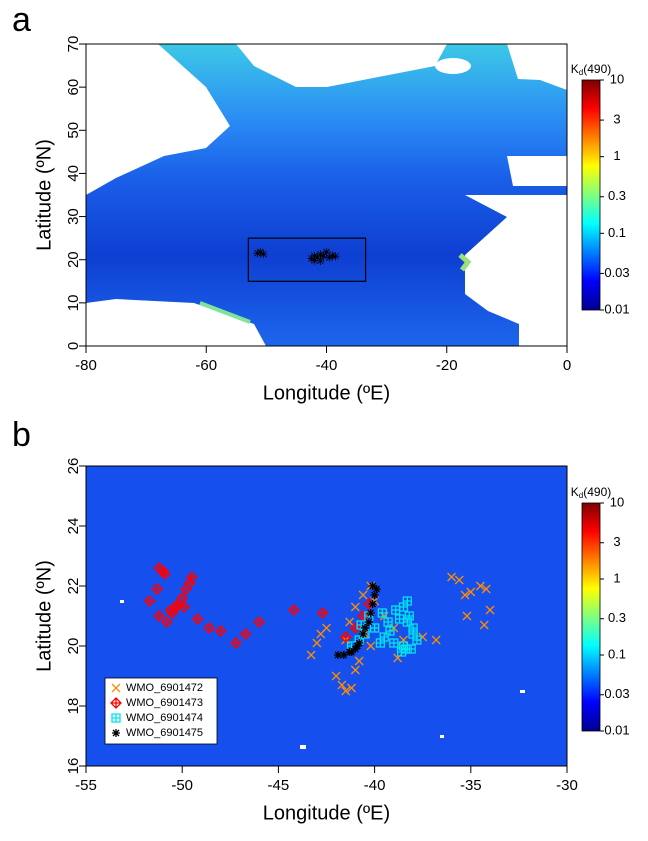 The width and height of the screenshot is (648, 841). What do you see at coordinates (616, 272) in the screenshot?
I see `colorbar-tick-label: 0.03` at bounding box center [616, 272].